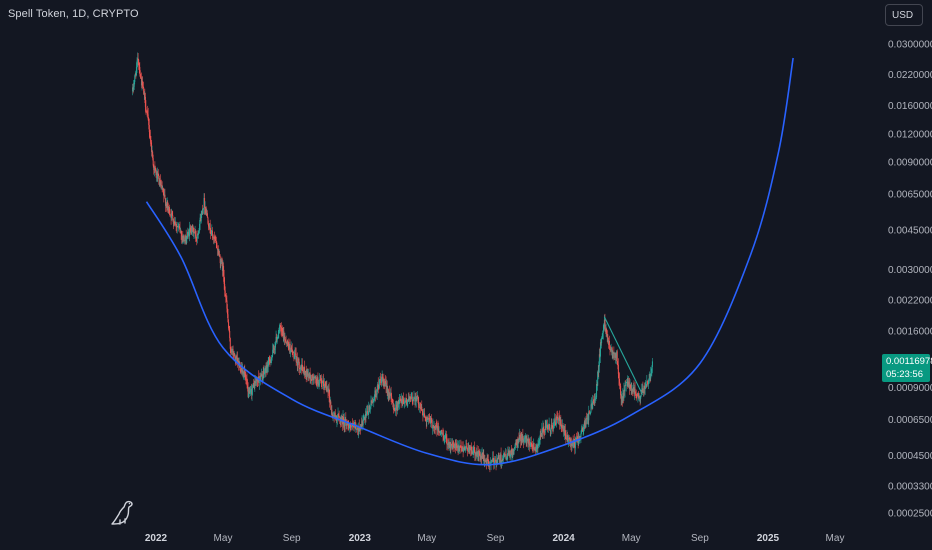 The image size is (932, 550). Describe the element at coordinates (623, 355) in the screenshot. I see `downtrend-line` at that location.